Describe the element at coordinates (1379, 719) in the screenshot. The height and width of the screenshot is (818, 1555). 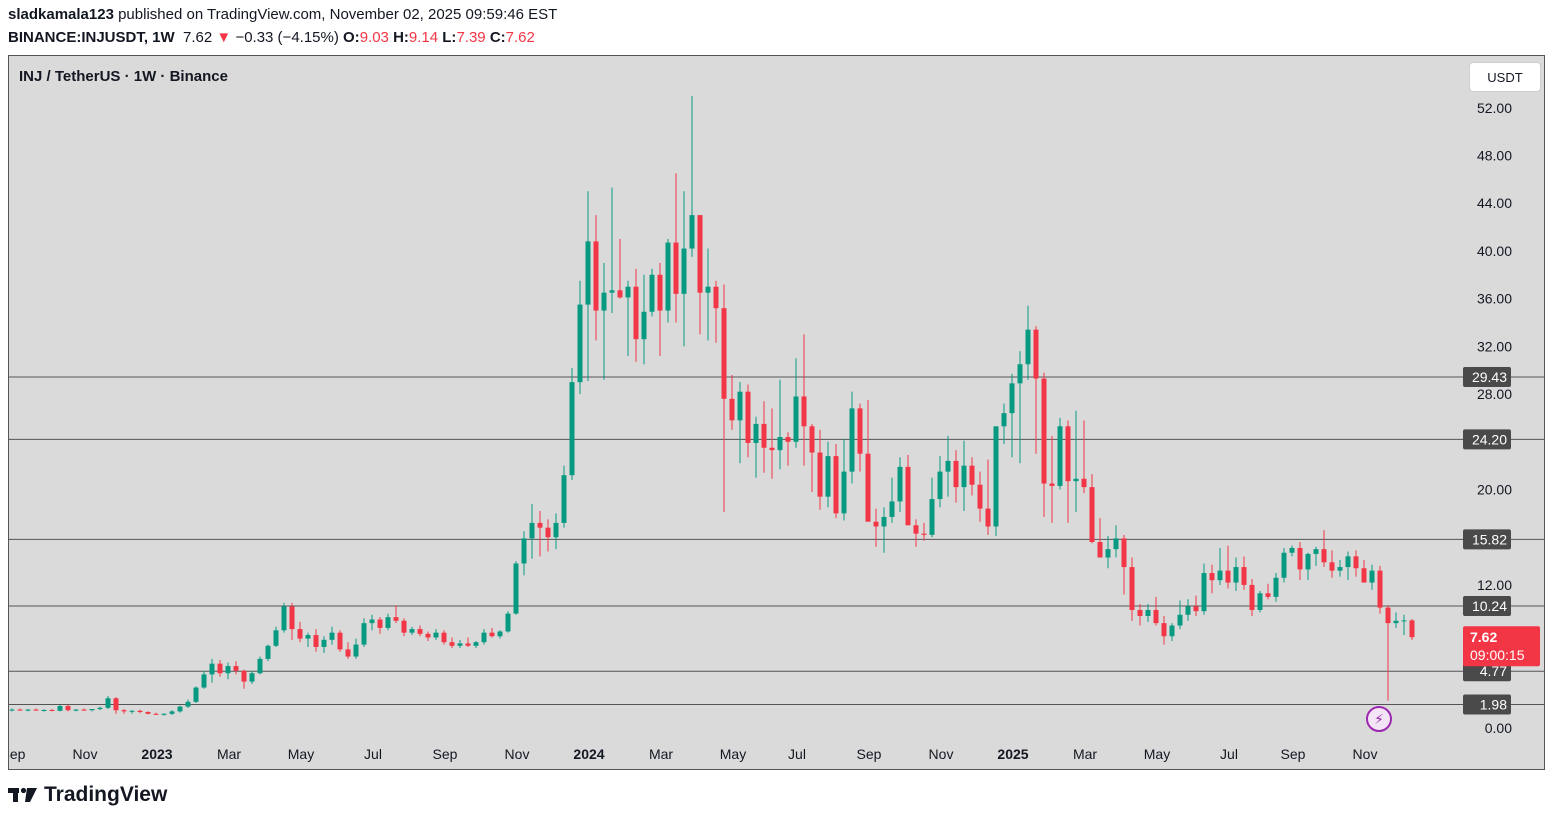
I see `lightning-icon: ⚡` at that location.